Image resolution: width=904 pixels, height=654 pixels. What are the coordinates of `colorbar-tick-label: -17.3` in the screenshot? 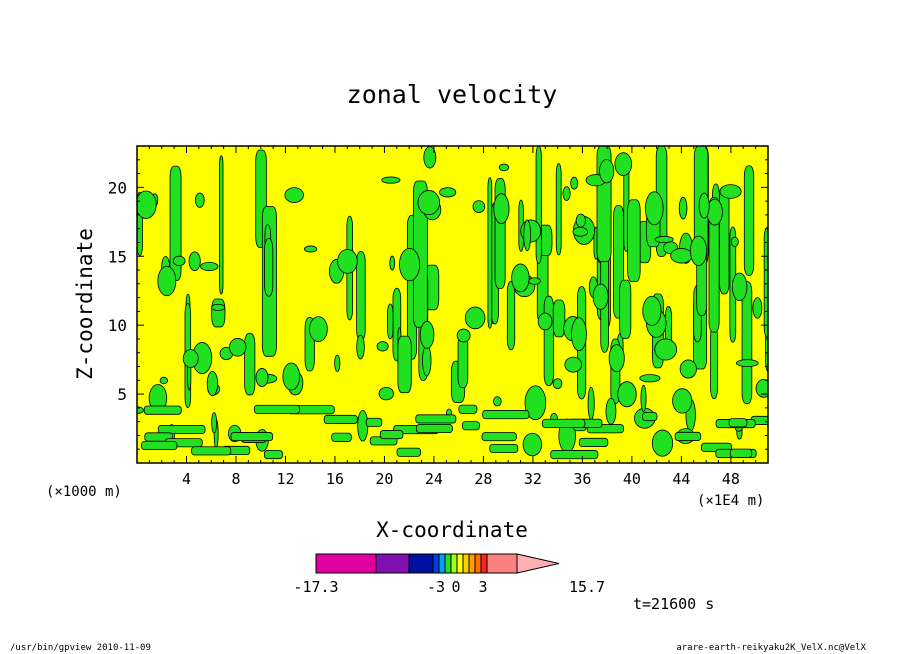 It's located at (315, 587).